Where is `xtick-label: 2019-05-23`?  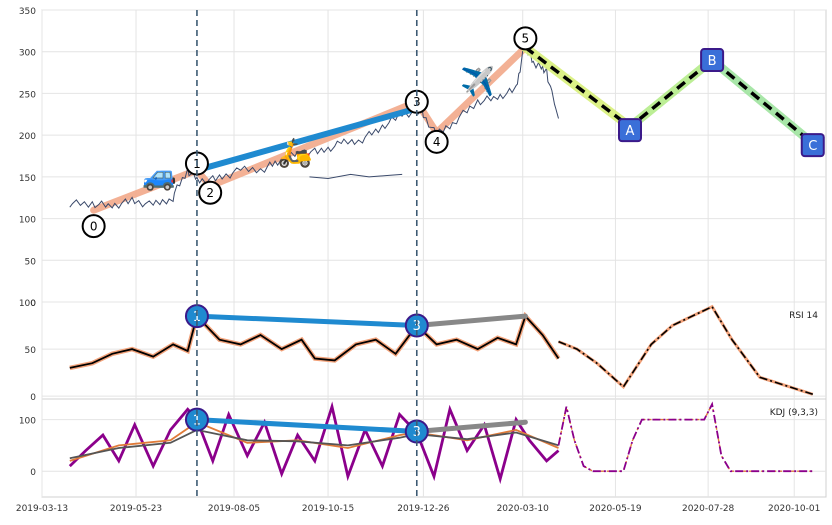
xtick-label: 2019-05-23 is located at coordinates (136, 509).